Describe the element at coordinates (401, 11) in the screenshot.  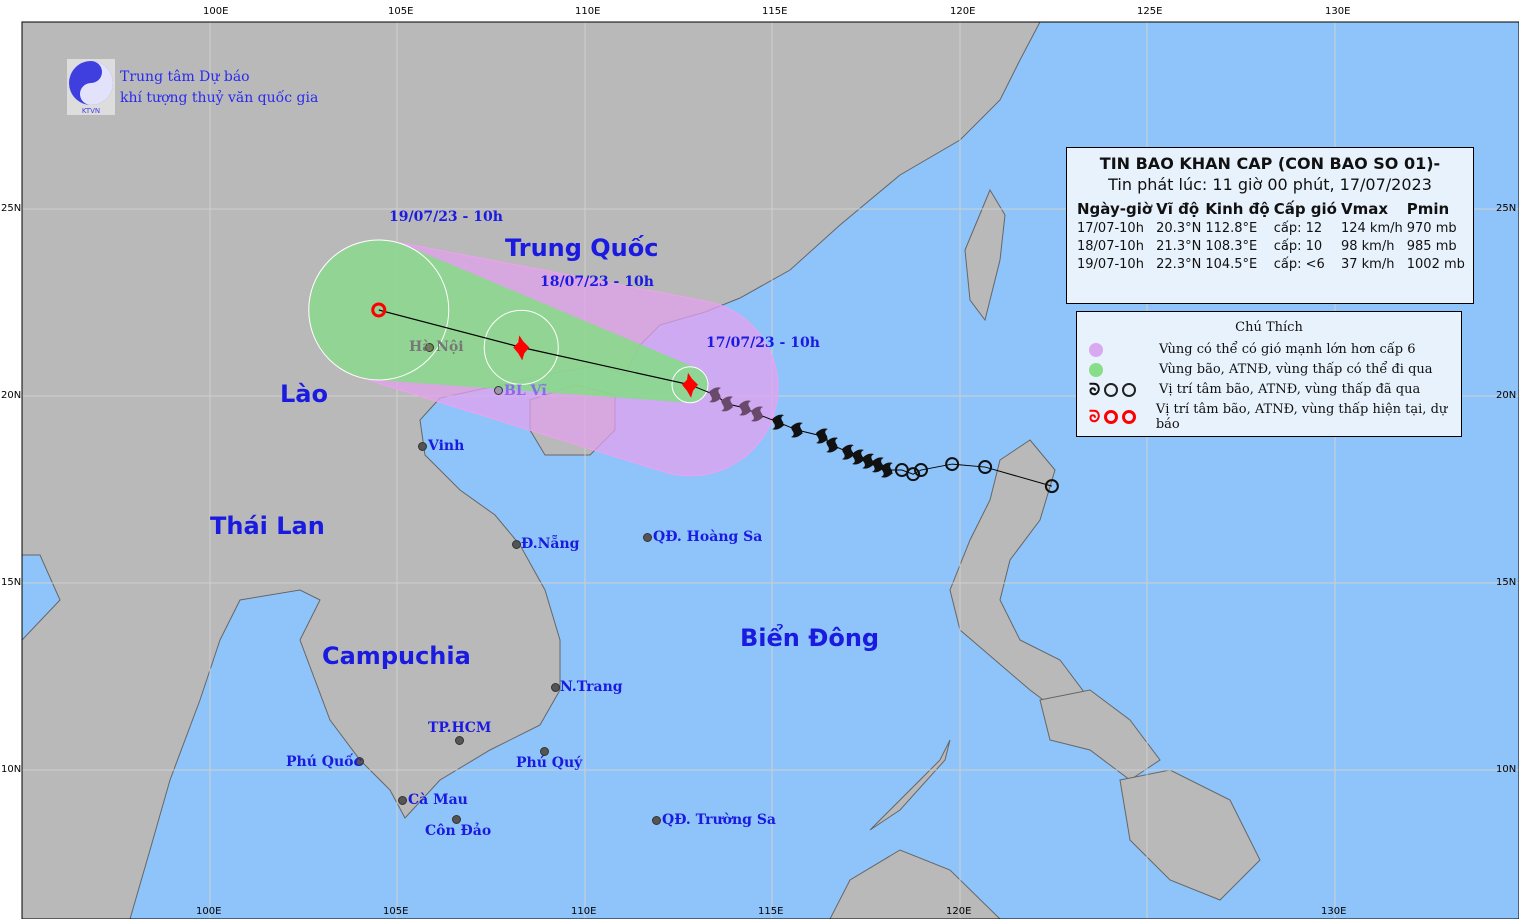
I see `top-tick: 105E` at that location.